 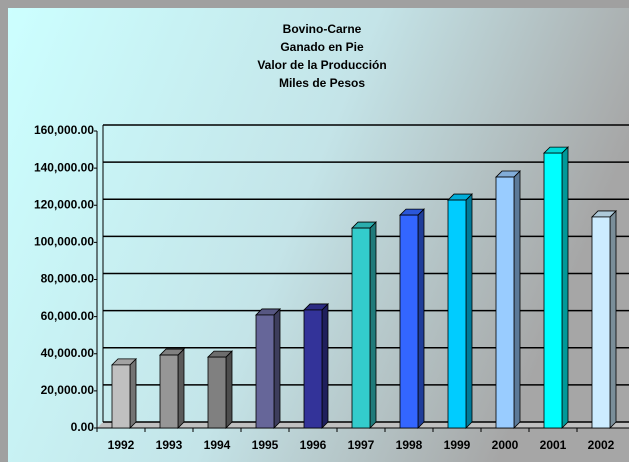 I want to click on y-tick-label: 120,000.00, so click(x=64, y=204).